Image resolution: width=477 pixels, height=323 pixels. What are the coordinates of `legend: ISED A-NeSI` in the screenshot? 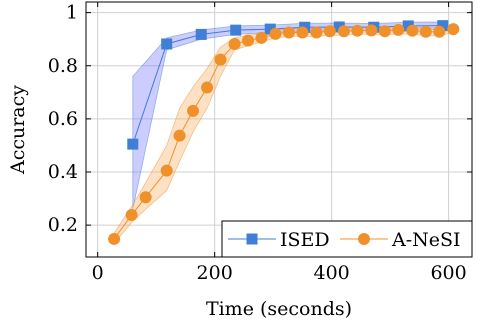 It's located at (347, 239).